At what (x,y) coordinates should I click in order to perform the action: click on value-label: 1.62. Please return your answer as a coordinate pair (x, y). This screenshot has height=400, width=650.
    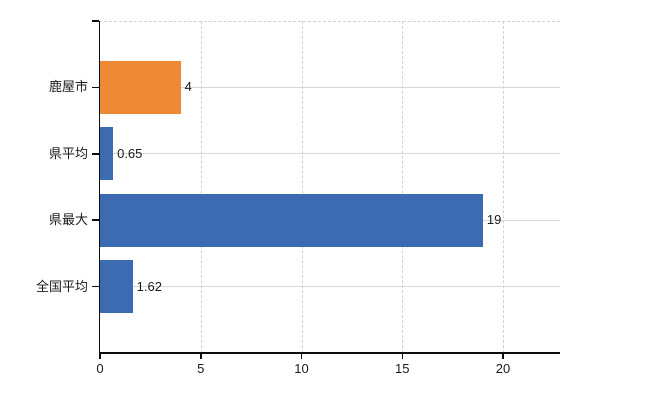
    Looking at the image, I should click on (149, 286).